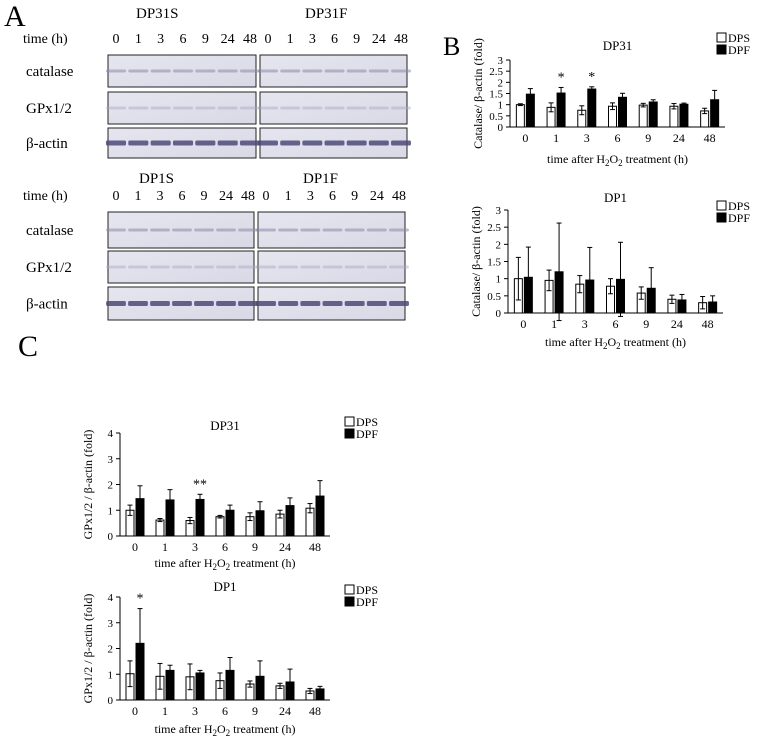 This screenshot has height=737, width=763. Describe the element at coordinates (200, 484) in the screenshot. I see `significance-mark: **` at that location.